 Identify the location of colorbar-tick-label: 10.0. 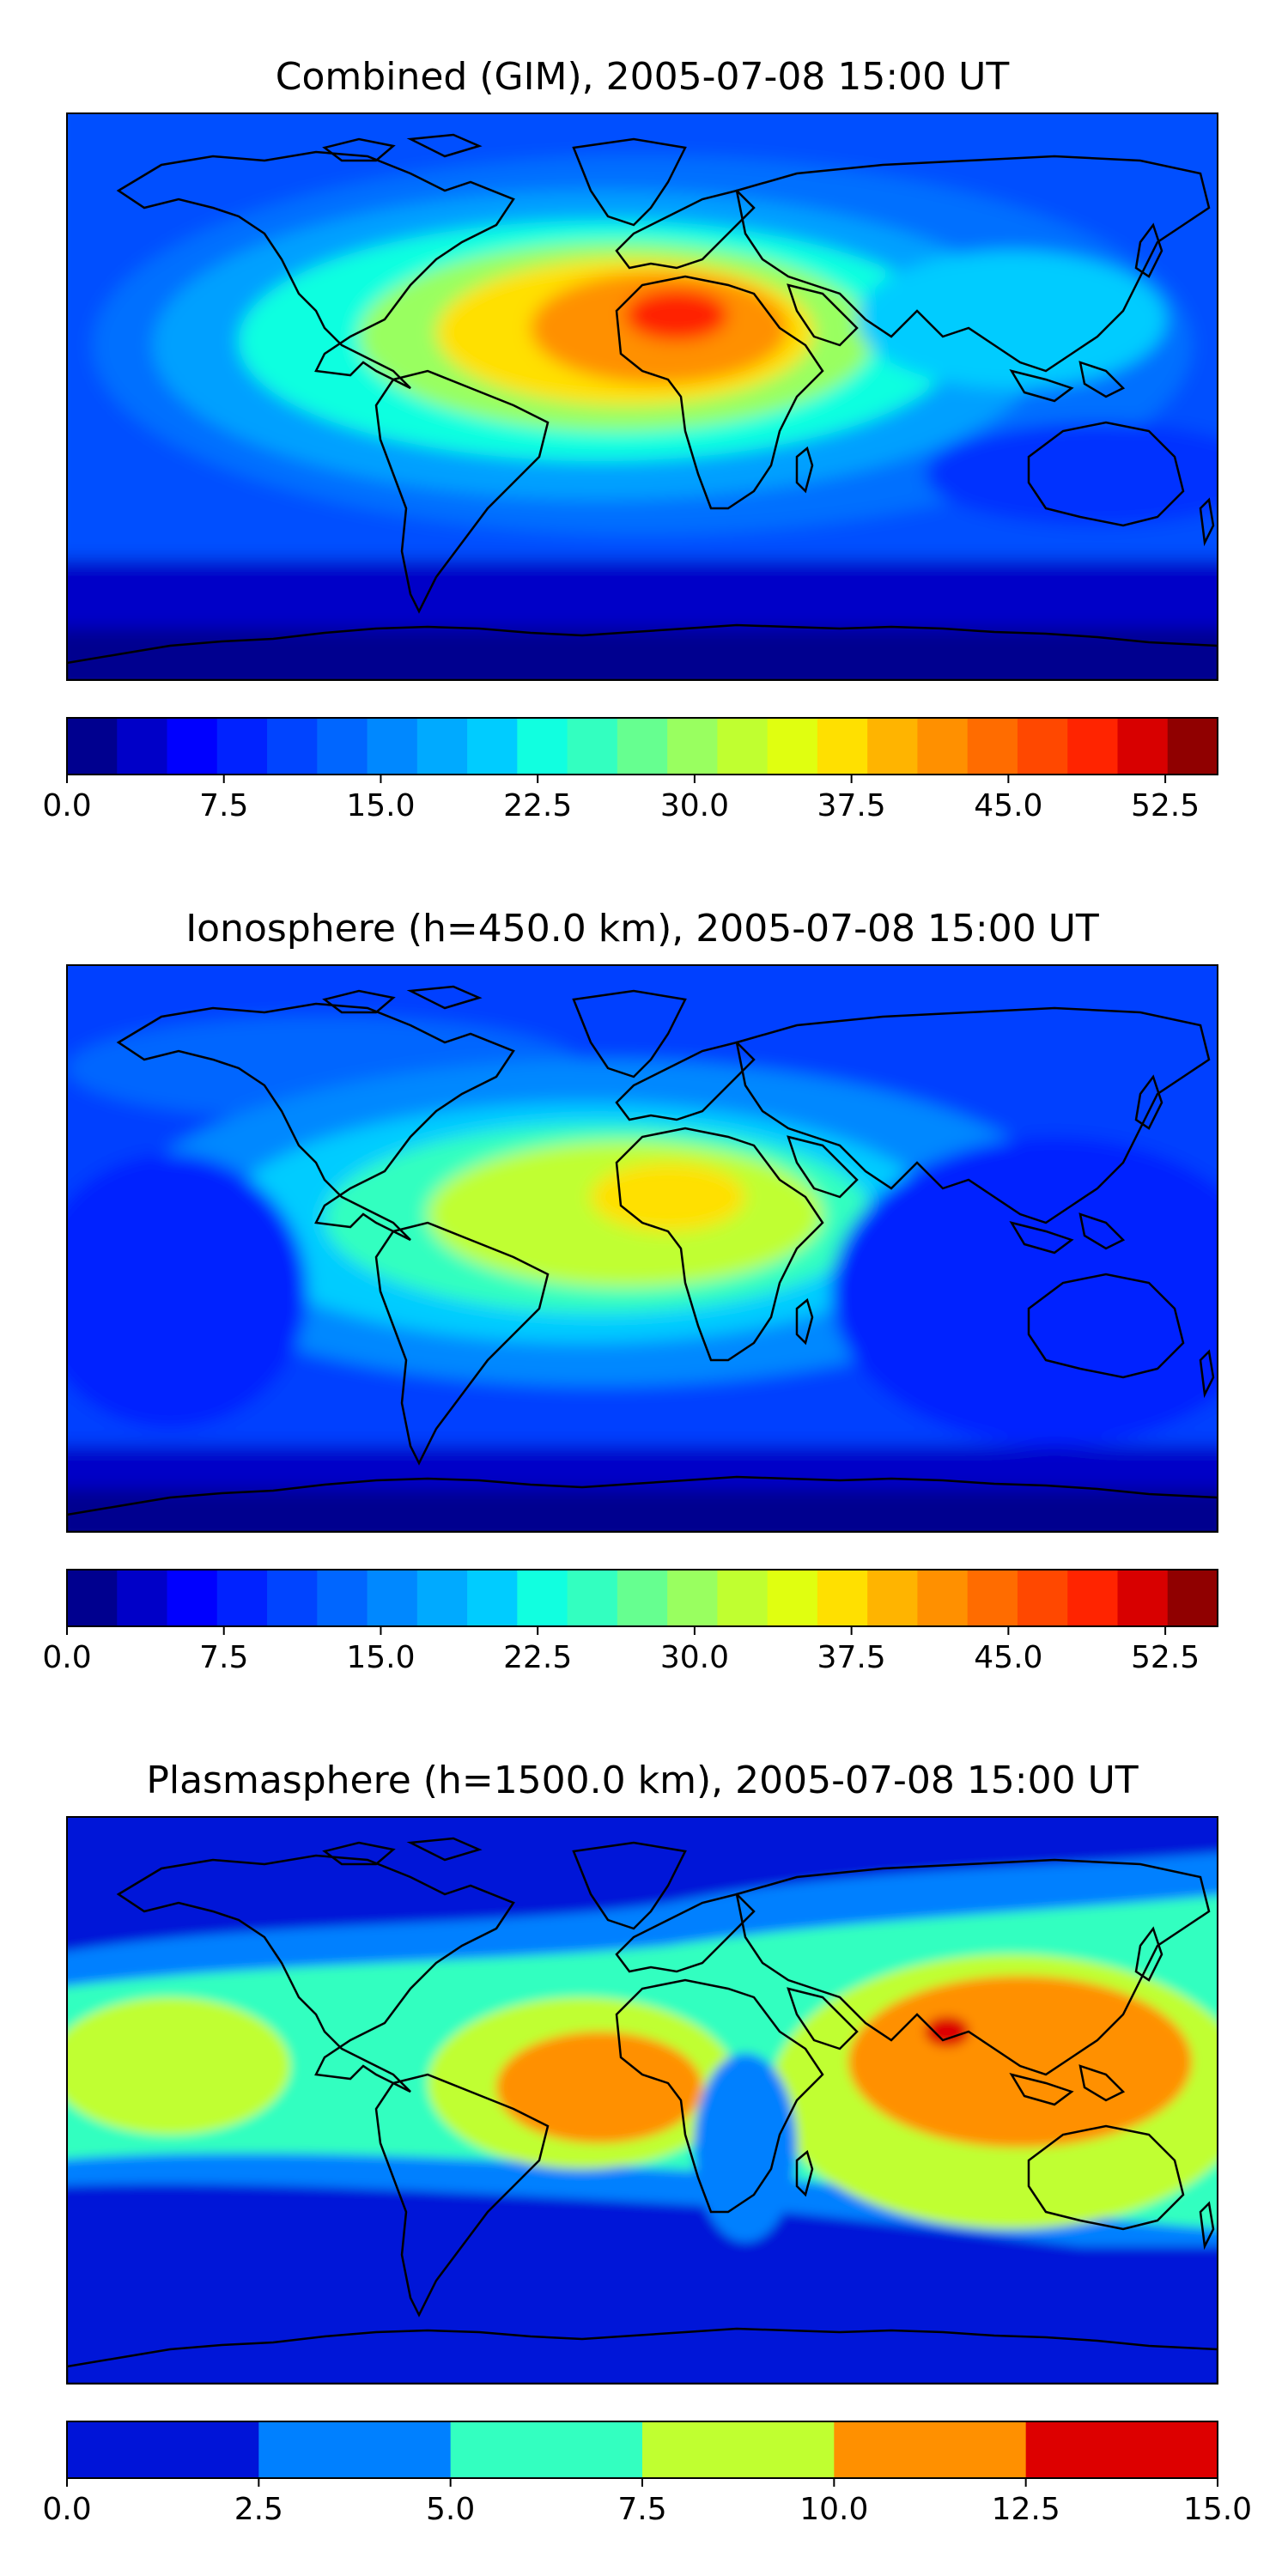
(834, 2509).